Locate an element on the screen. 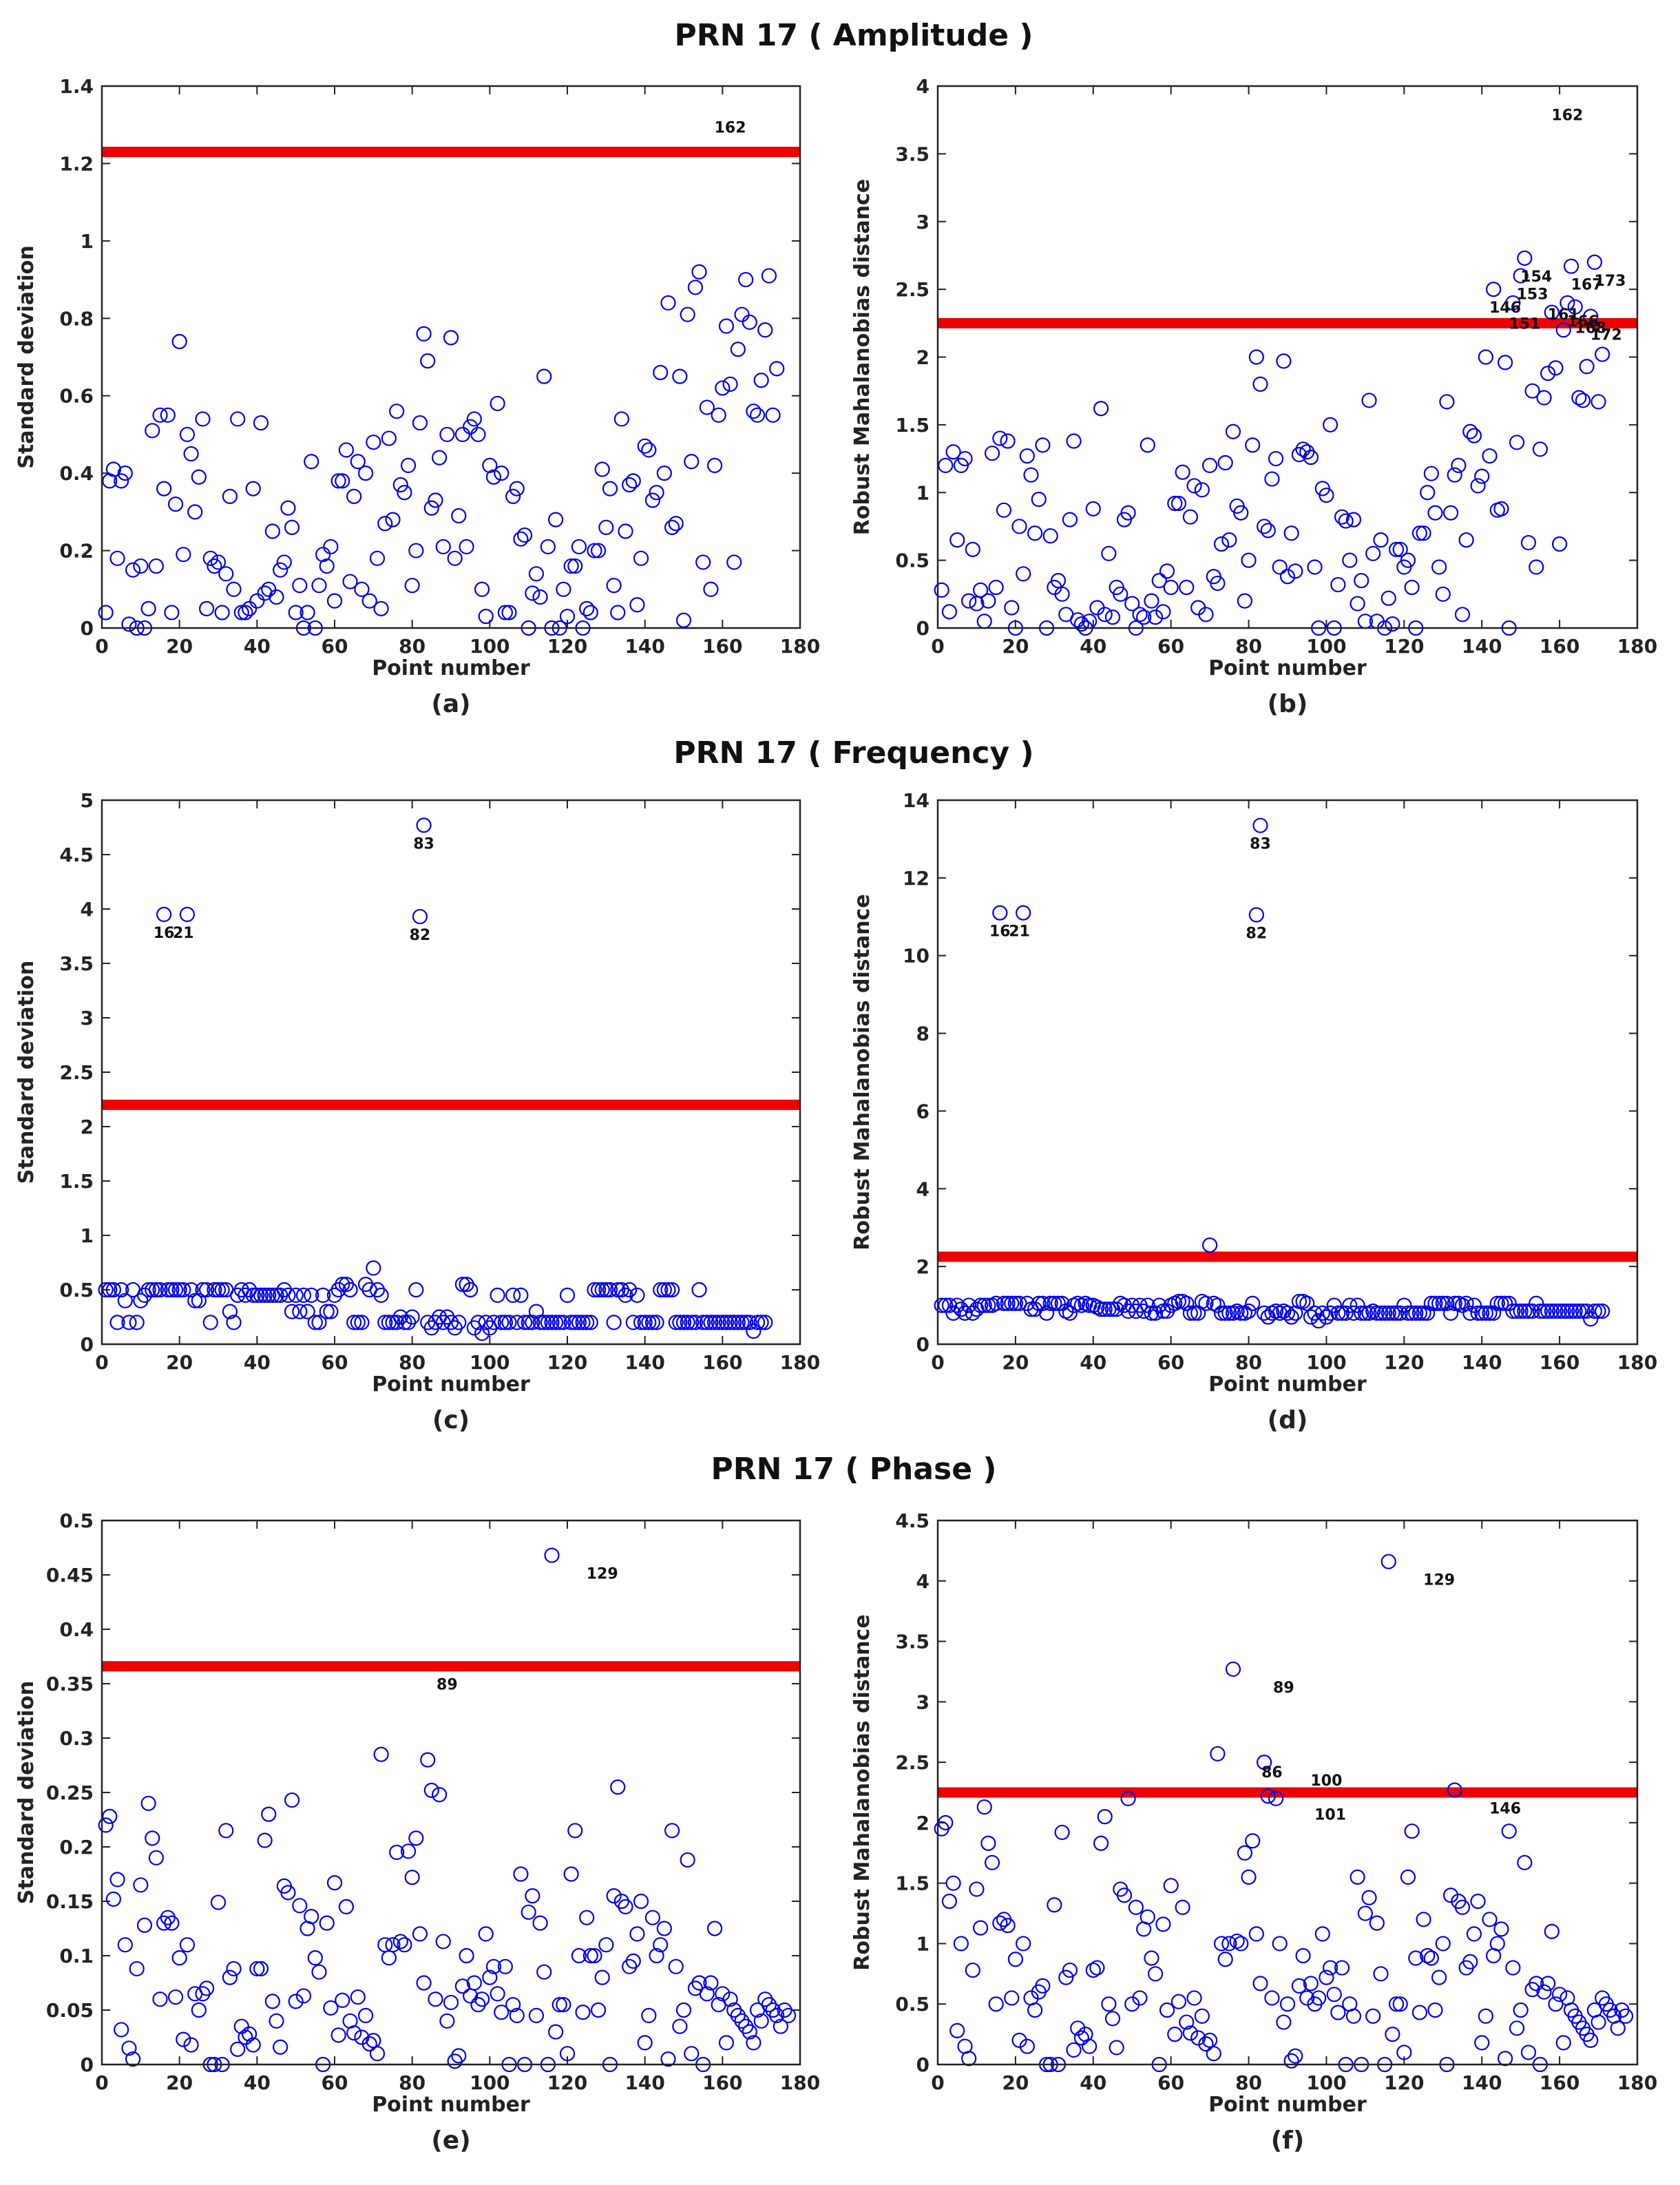 This screenshot has width=1680, height=2185. x-tick-label: 140 is located at coordinates (1482, 2082).